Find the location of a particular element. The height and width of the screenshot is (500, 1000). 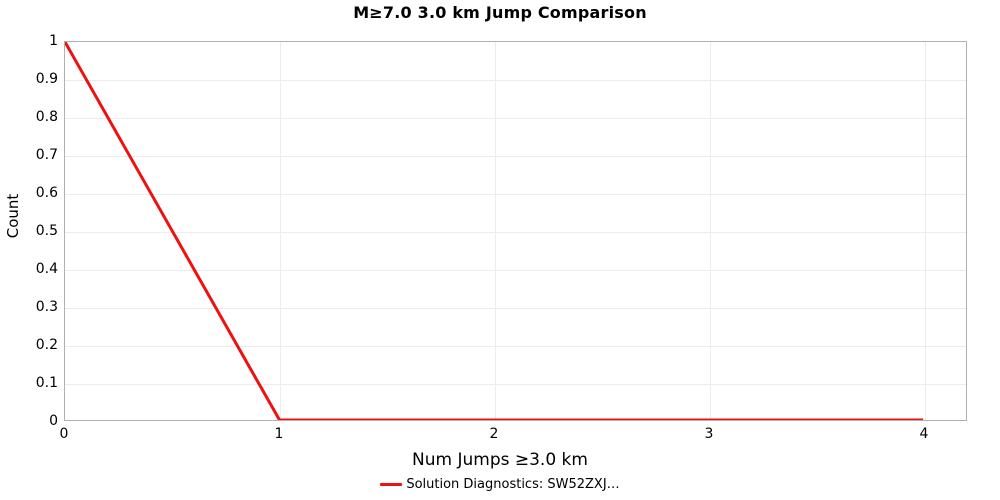

x-axis-tick-label: 1 is located at coordinates (279, 434).